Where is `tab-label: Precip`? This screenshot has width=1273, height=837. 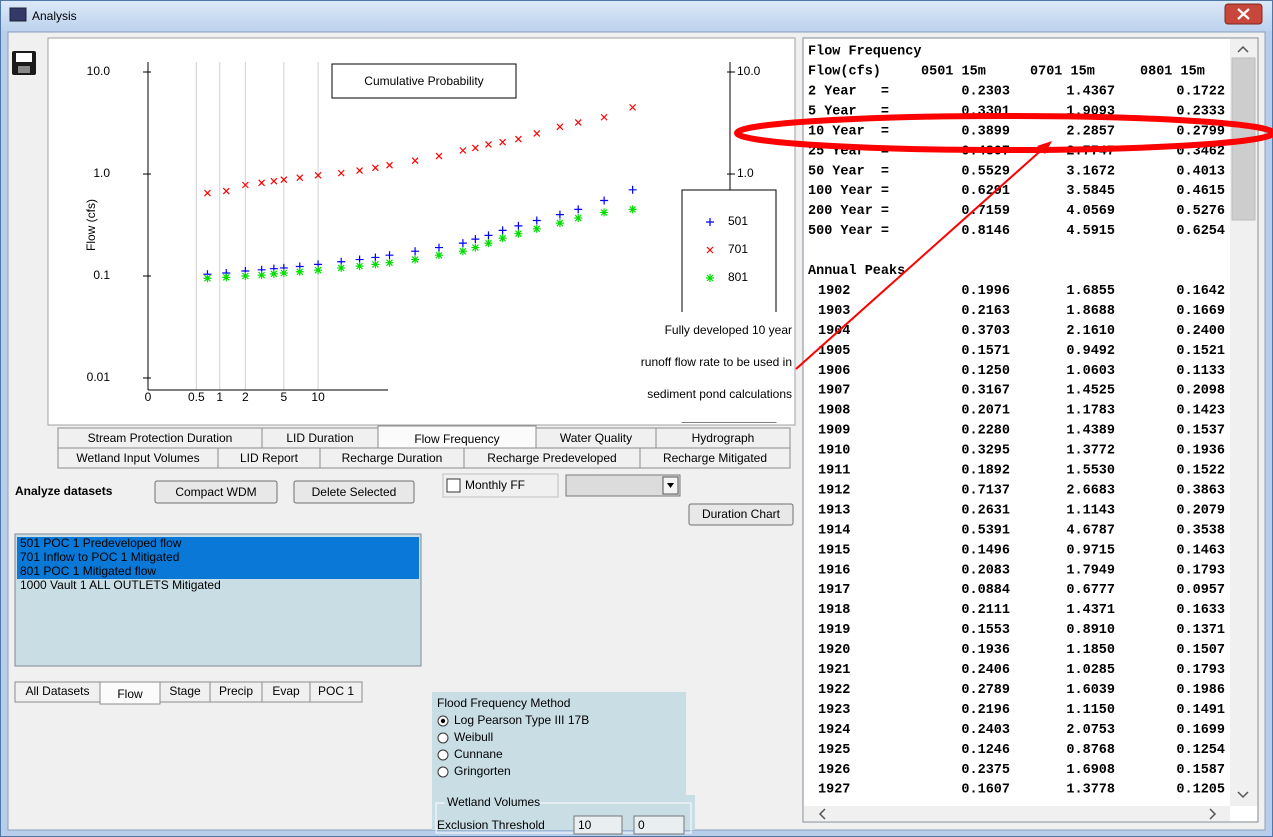 tab-label: Precip is located at coordinates (236, 691).